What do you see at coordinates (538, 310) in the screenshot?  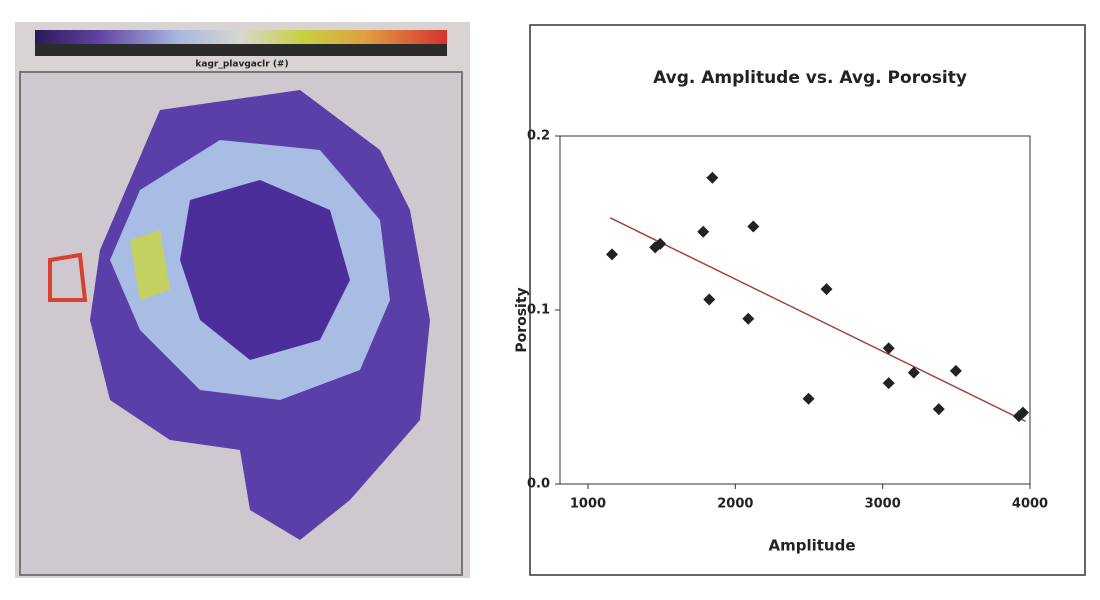 I see `y-tick-label: 0.1` at bounding box center [538, 310].